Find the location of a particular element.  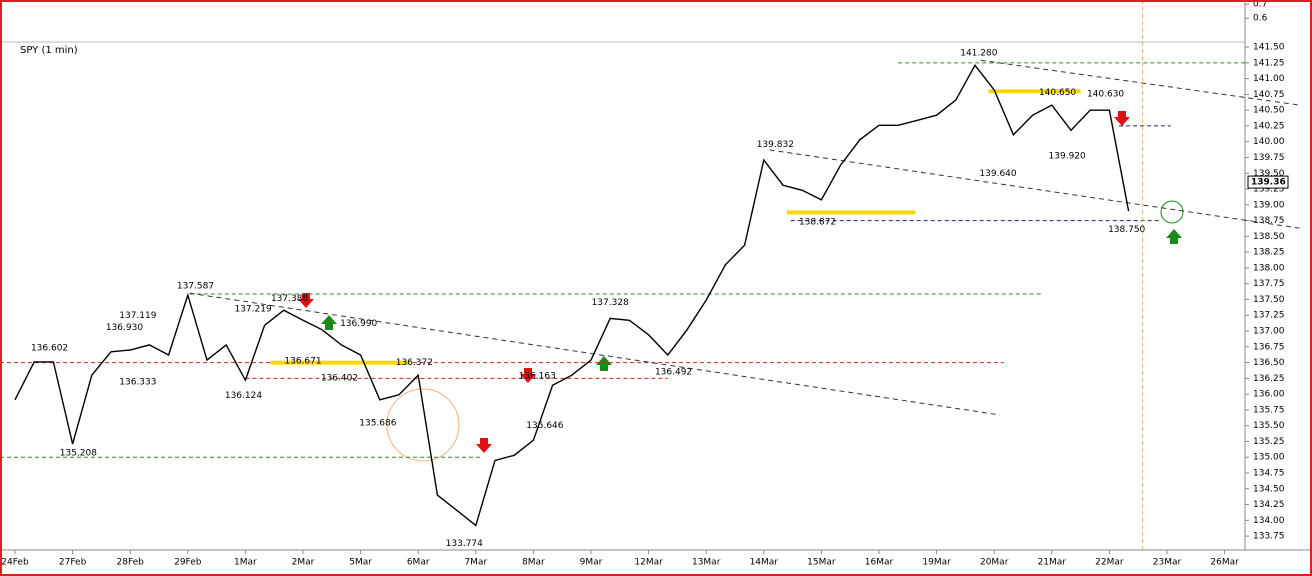

price-annotation: 136.372 is located at coordinates (414, 363).